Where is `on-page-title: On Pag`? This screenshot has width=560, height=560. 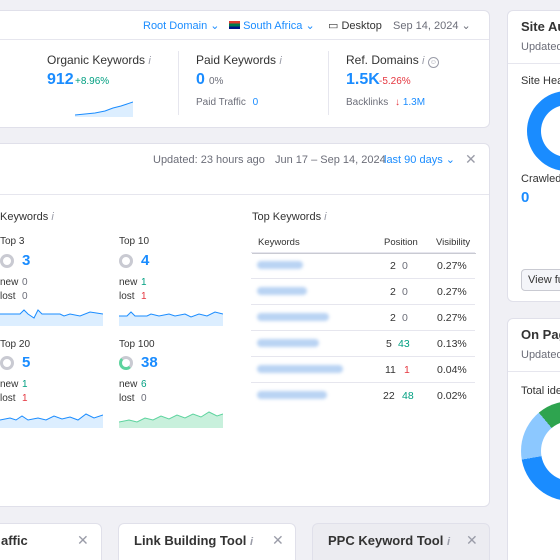
on-page-title: On Pag is located at coordinates (540, 334).